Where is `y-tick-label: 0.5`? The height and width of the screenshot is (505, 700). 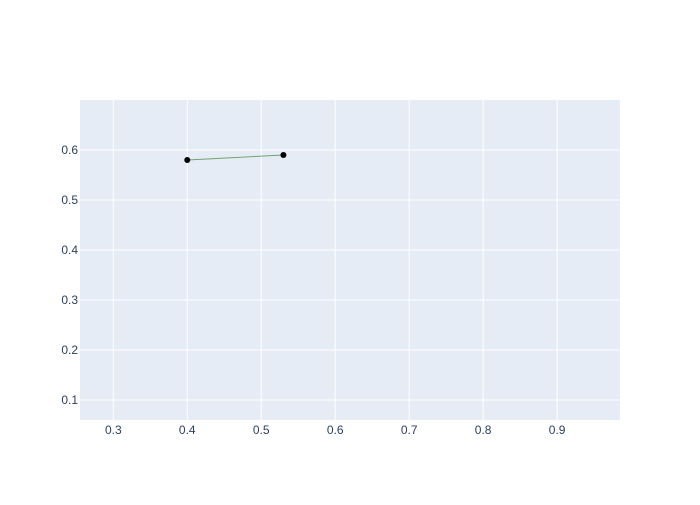
y-tick-label: 0.5 is located at coordinates (69, 200).